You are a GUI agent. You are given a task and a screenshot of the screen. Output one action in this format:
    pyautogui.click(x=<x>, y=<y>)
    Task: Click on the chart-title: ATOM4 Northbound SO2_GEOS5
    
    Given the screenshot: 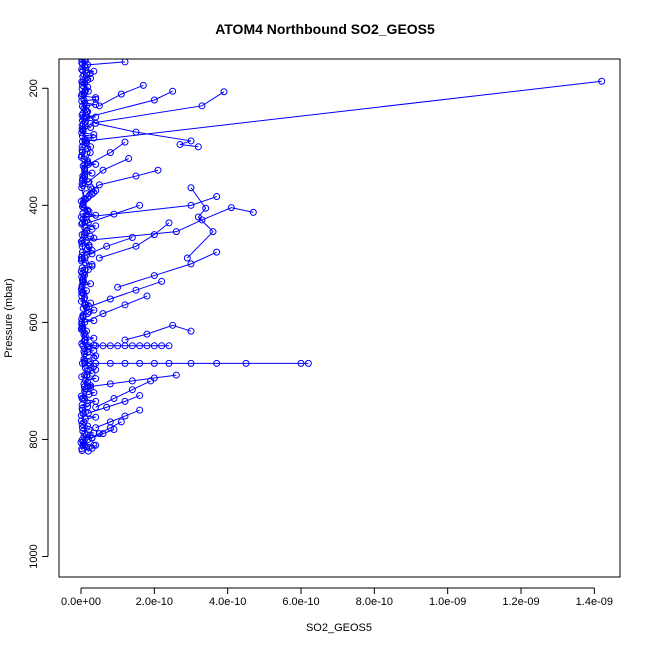 What is the action you would take?
    pyautogui.click(x=325, y=29)
    